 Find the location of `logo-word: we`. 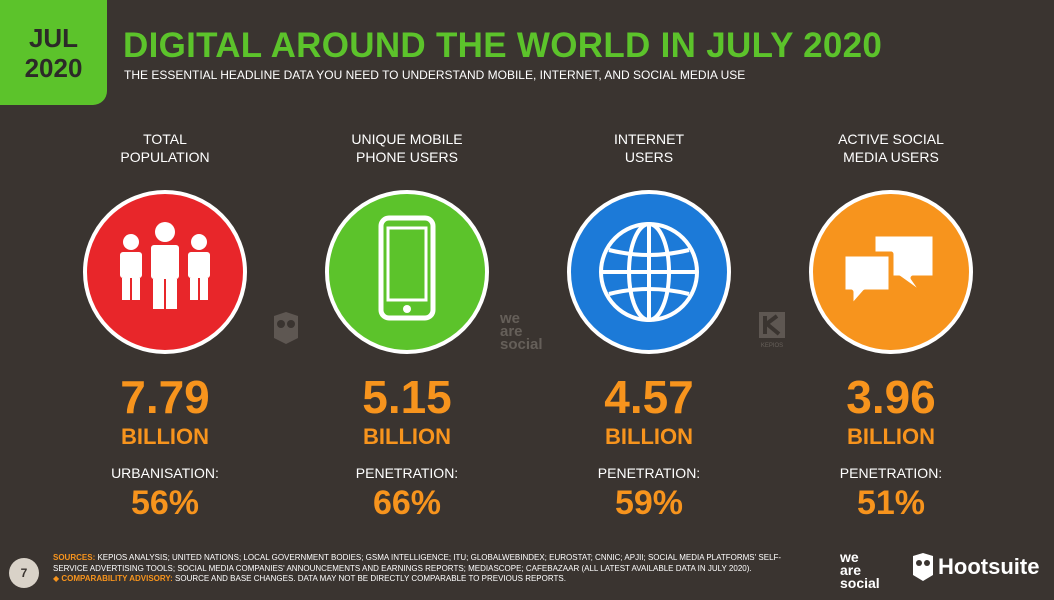

logo-word: we is located at coordinates (849, 557).